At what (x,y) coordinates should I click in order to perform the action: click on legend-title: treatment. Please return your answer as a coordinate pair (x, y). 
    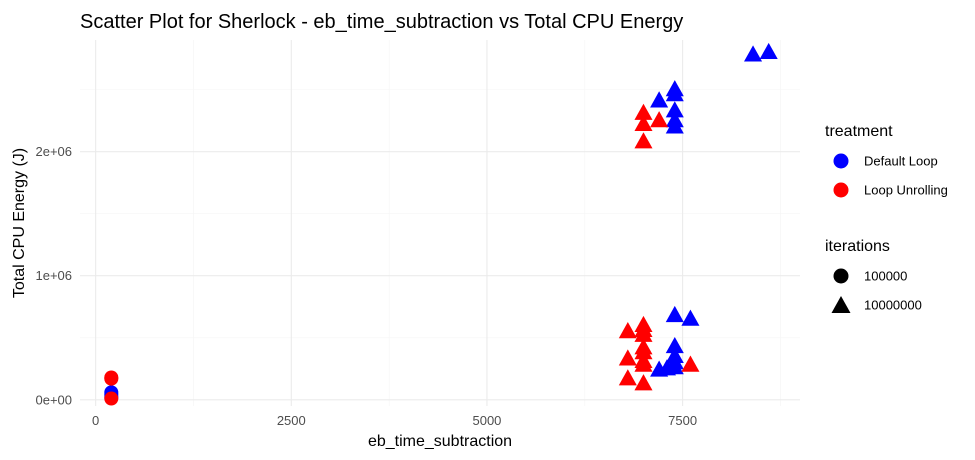
    Looking at the image, I should click on (859, 131).